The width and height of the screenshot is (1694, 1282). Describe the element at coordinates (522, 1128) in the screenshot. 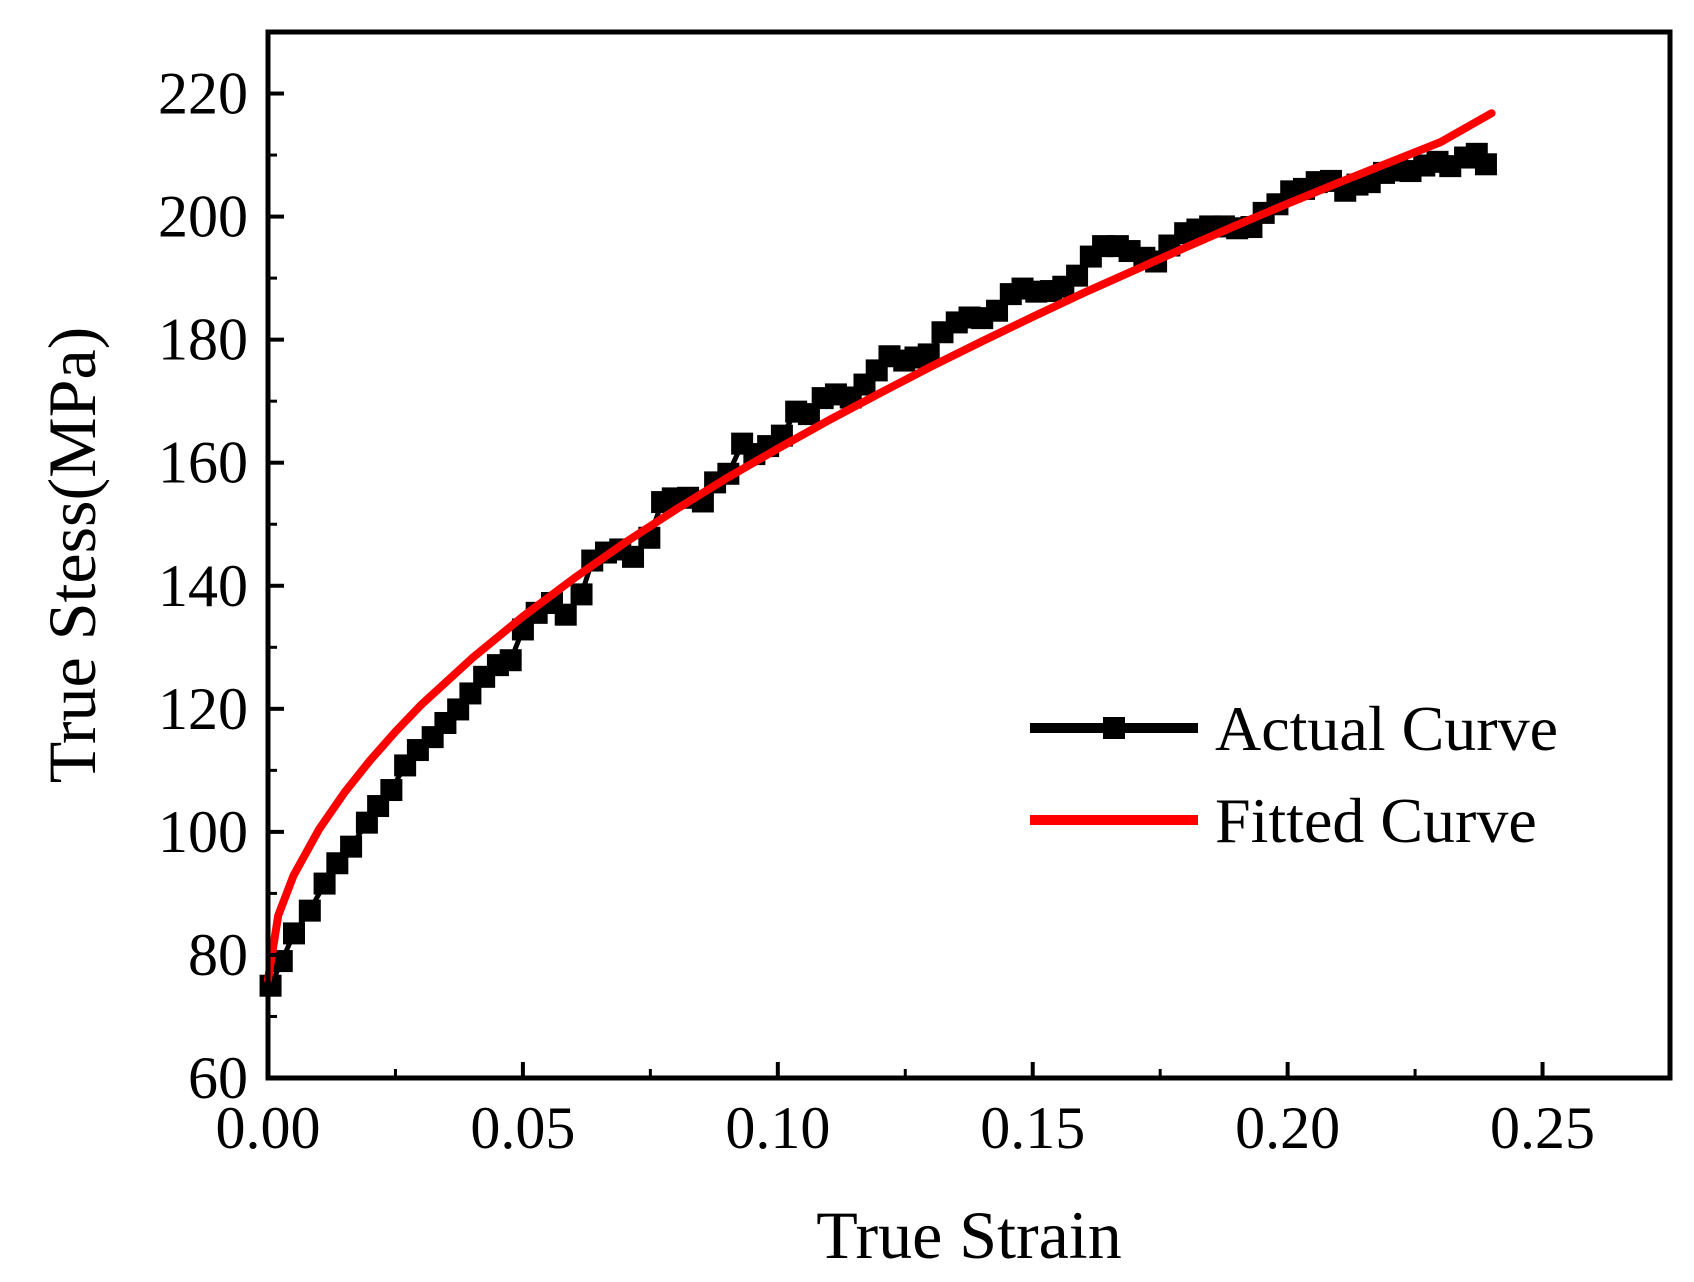

I see `x-tick-label: 0.05` at that location.